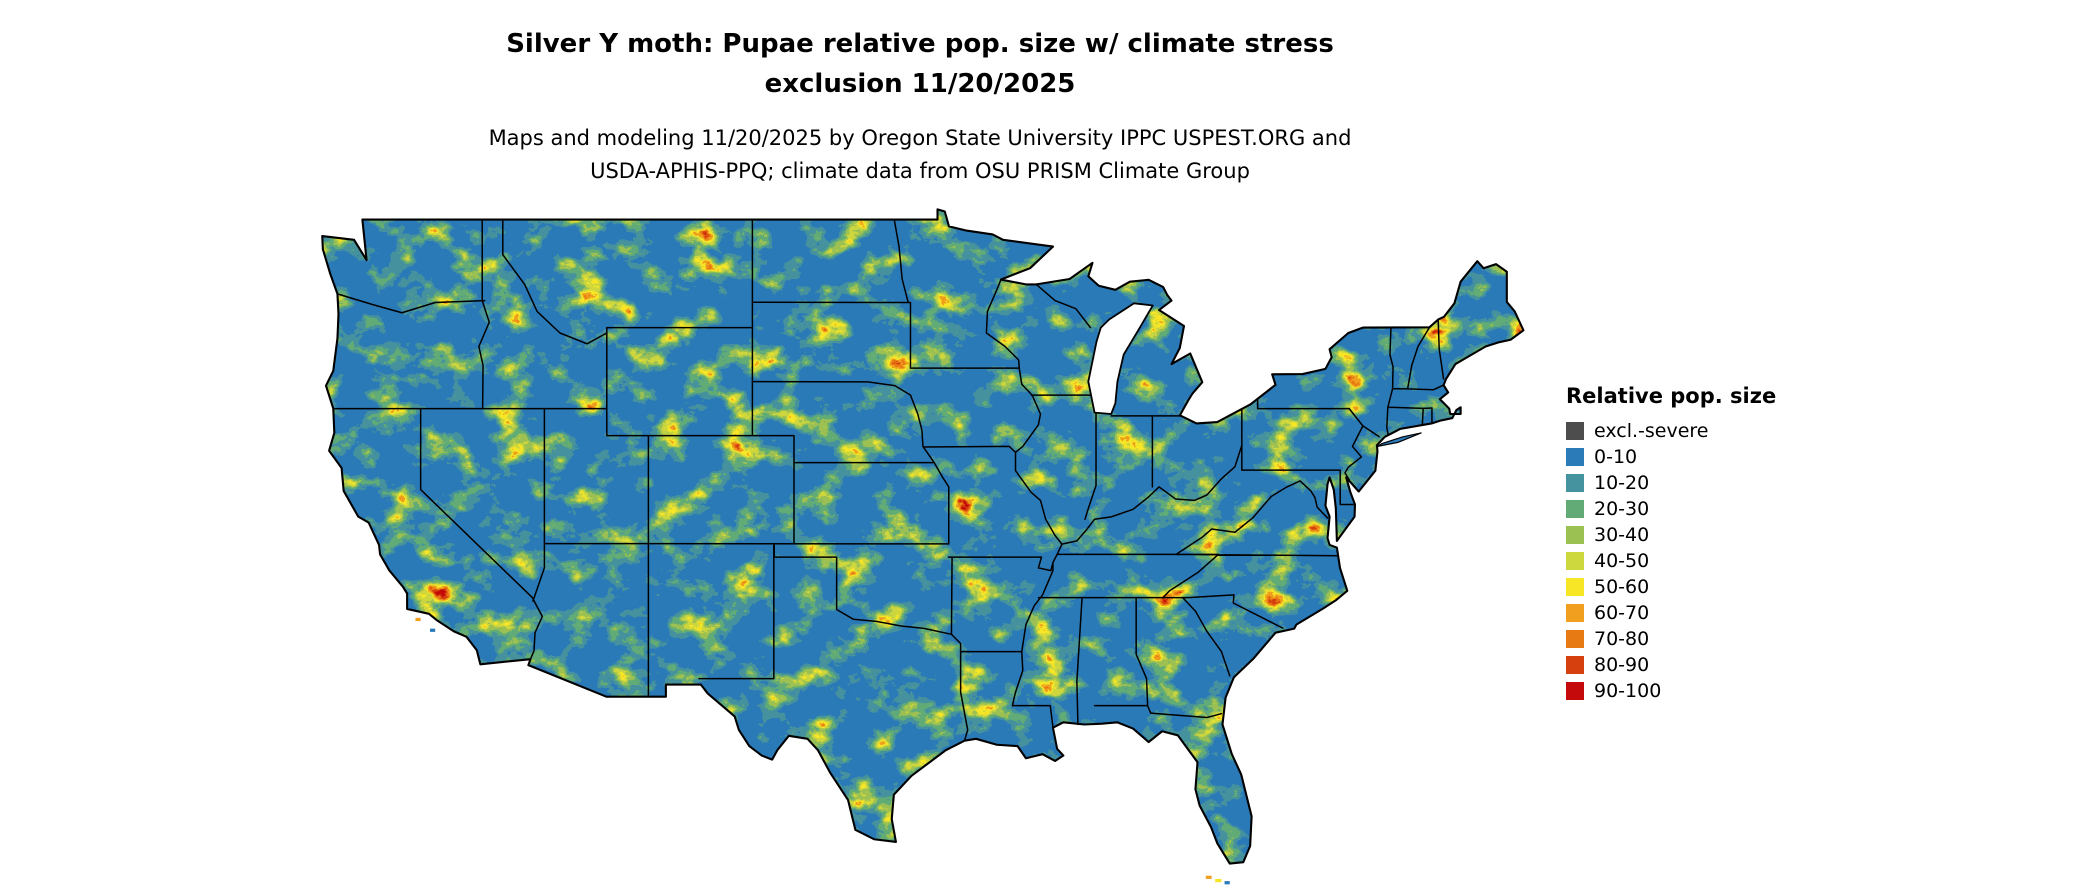 This screenshot has height=892, width=2100. I want to click on legend-row: 90-100, so click(1671, 691).